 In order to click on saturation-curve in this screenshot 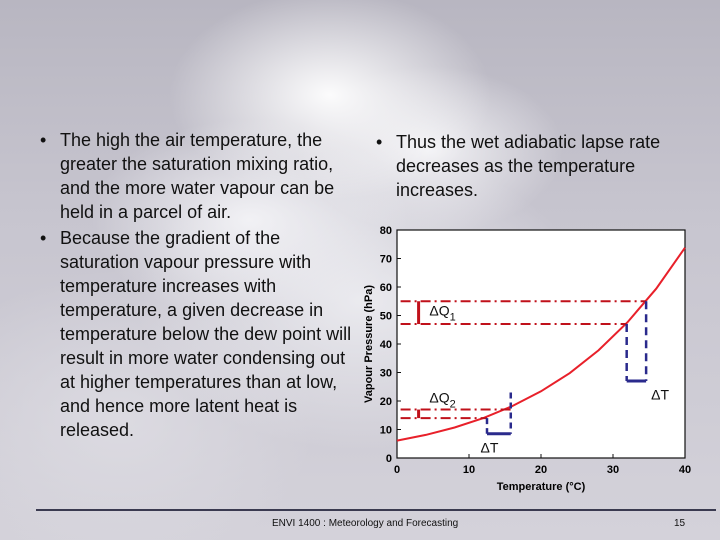, I will do `click(541, 344)`.